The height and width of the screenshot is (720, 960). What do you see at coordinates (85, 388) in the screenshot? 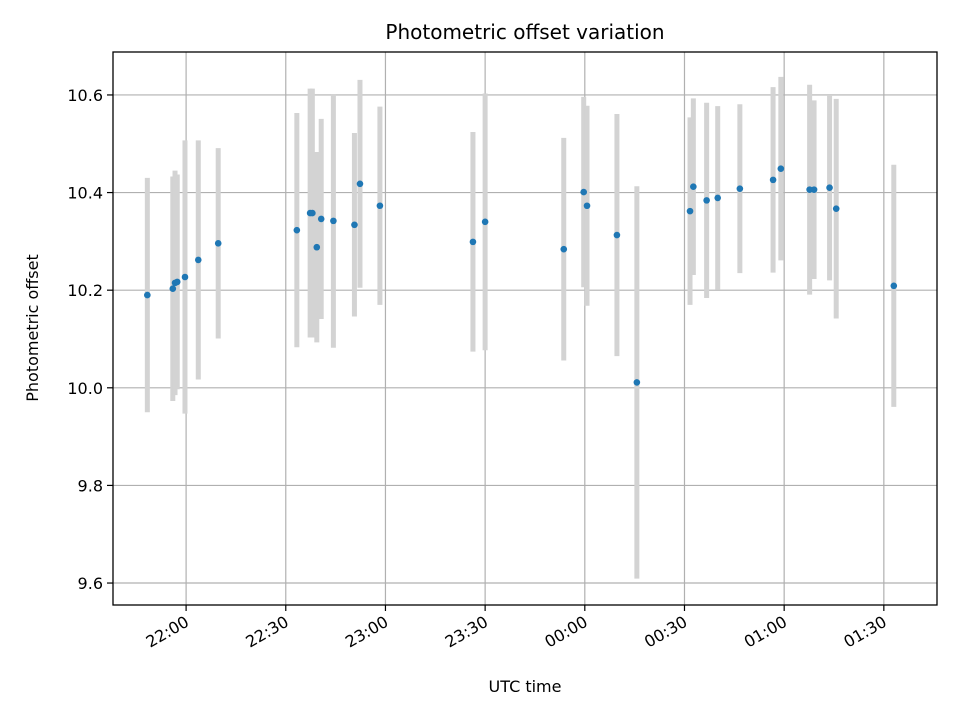
I see `y-tick-label: 10.0` at bounding box center [85, 388].